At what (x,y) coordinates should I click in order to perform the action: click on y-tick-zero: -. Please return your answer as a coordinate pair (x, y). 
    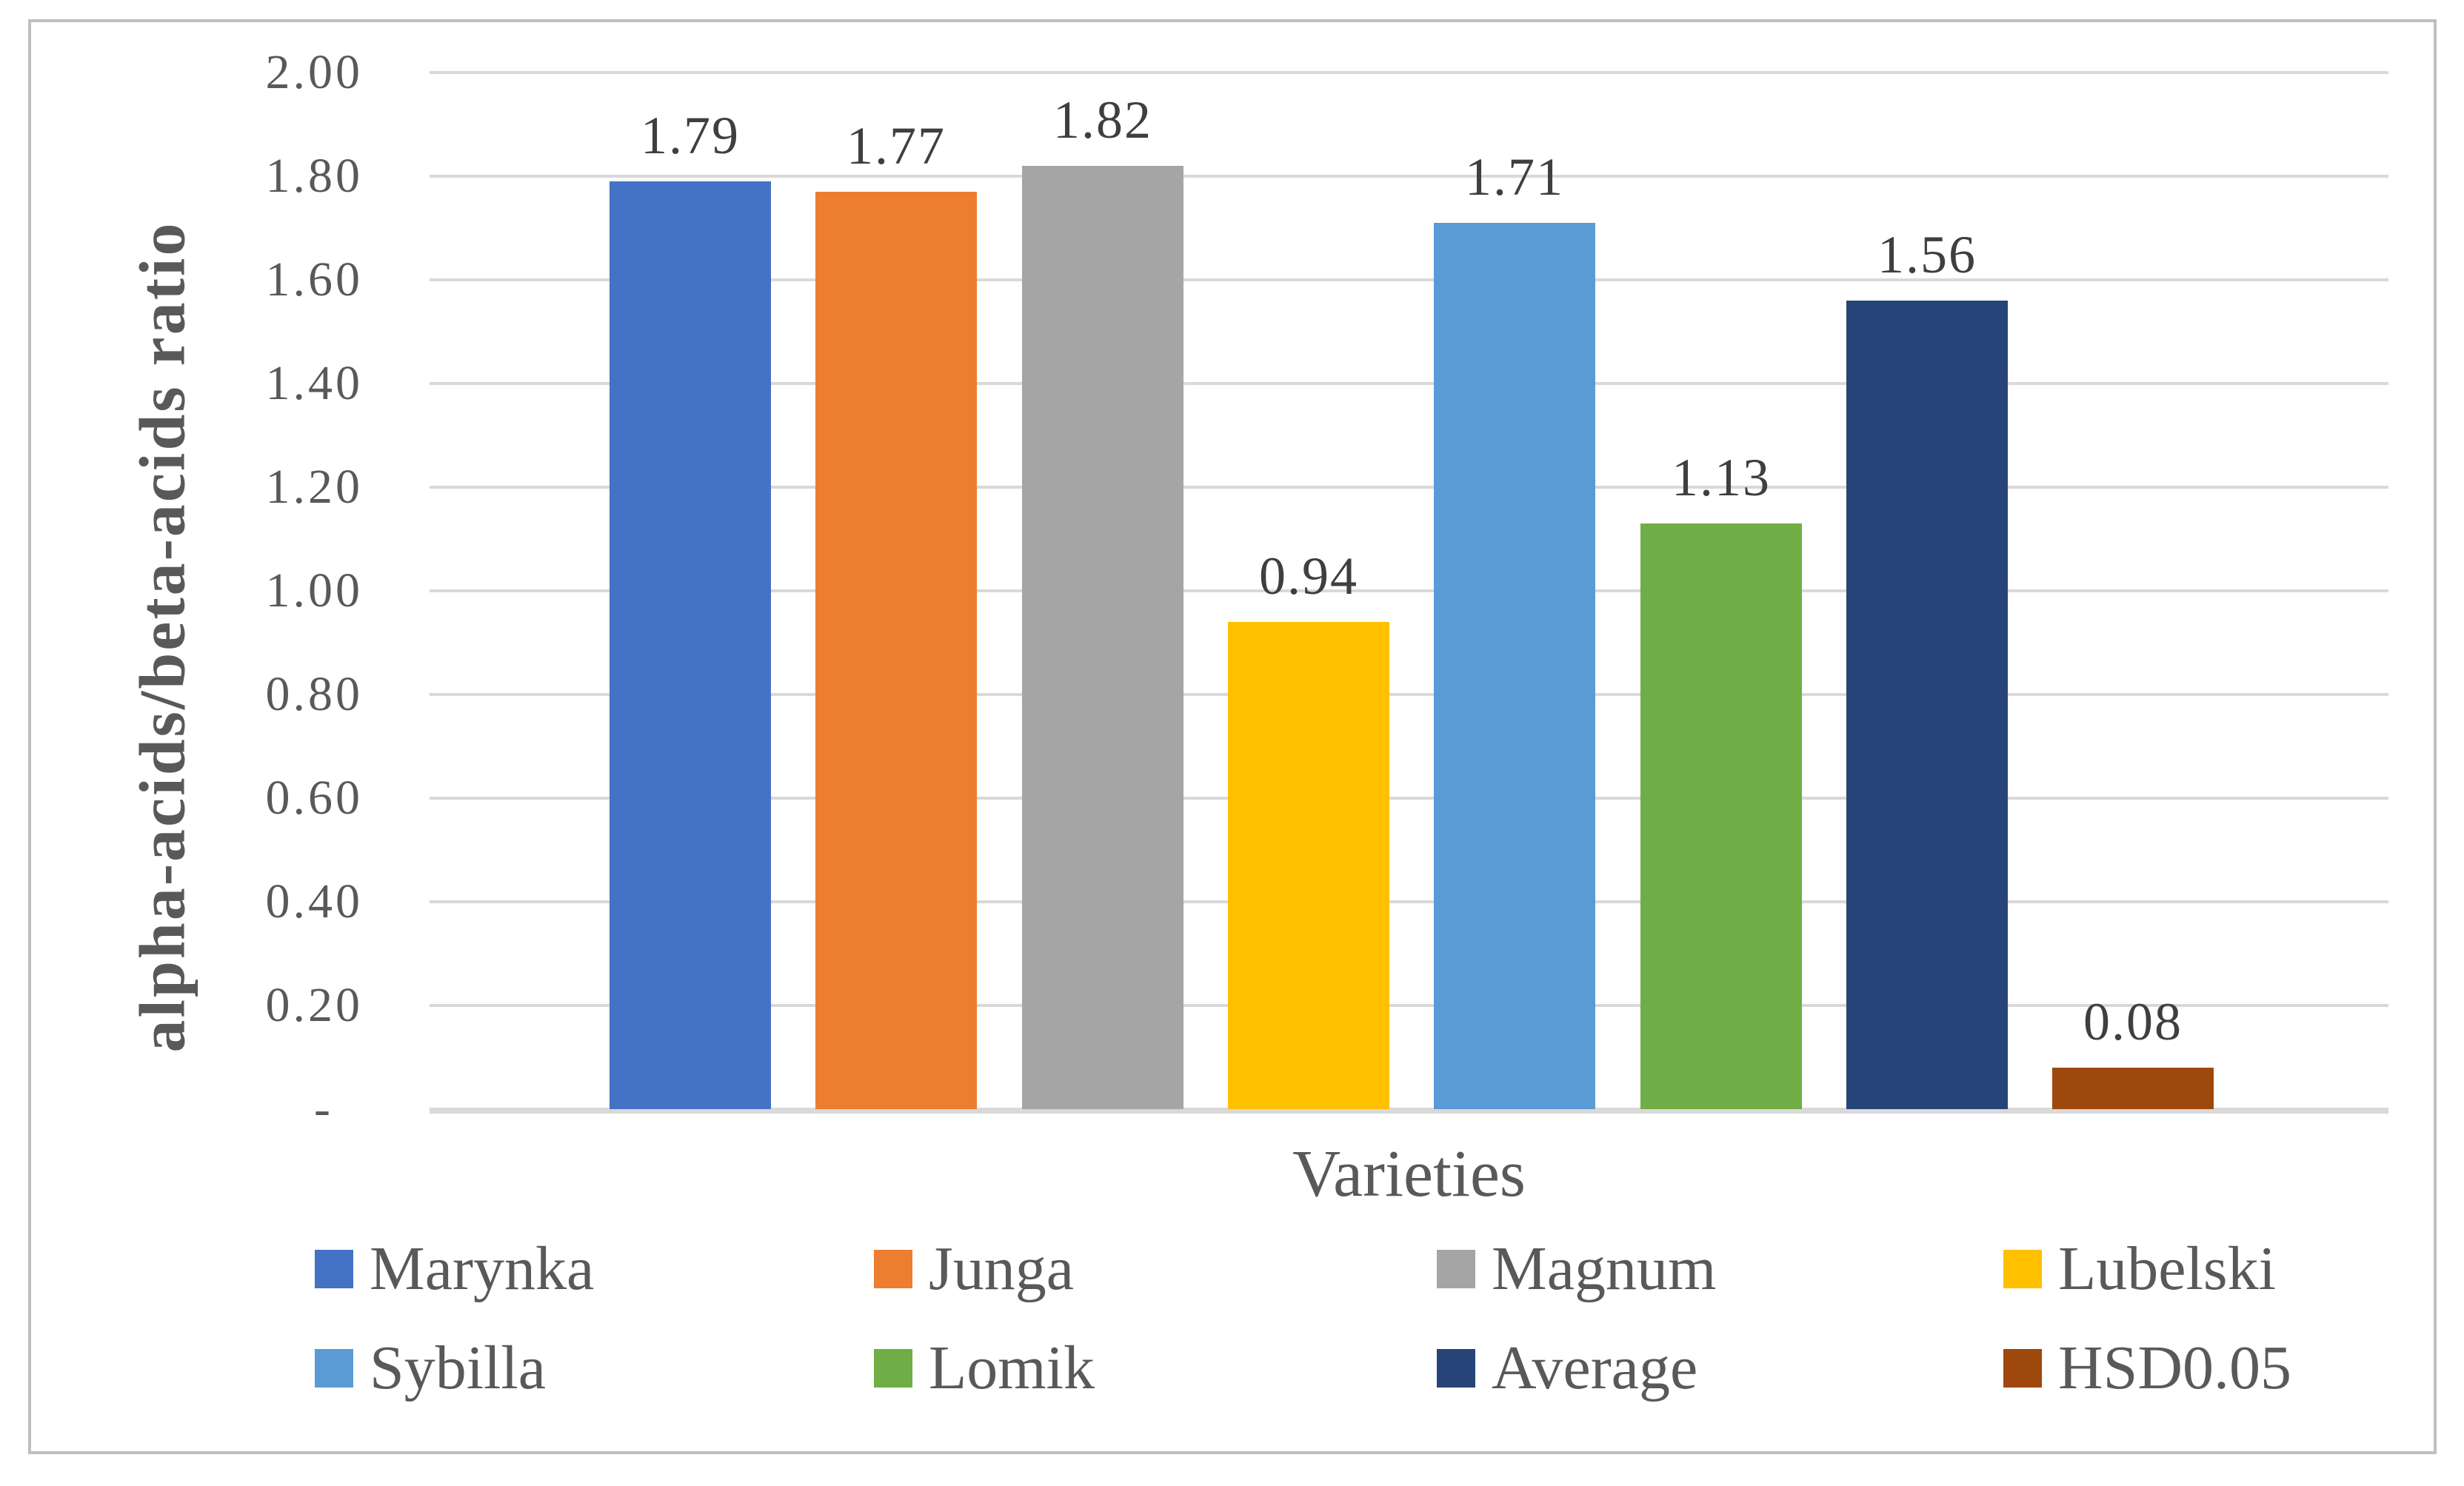
    Looking at the image, I should click on (323, 1109).